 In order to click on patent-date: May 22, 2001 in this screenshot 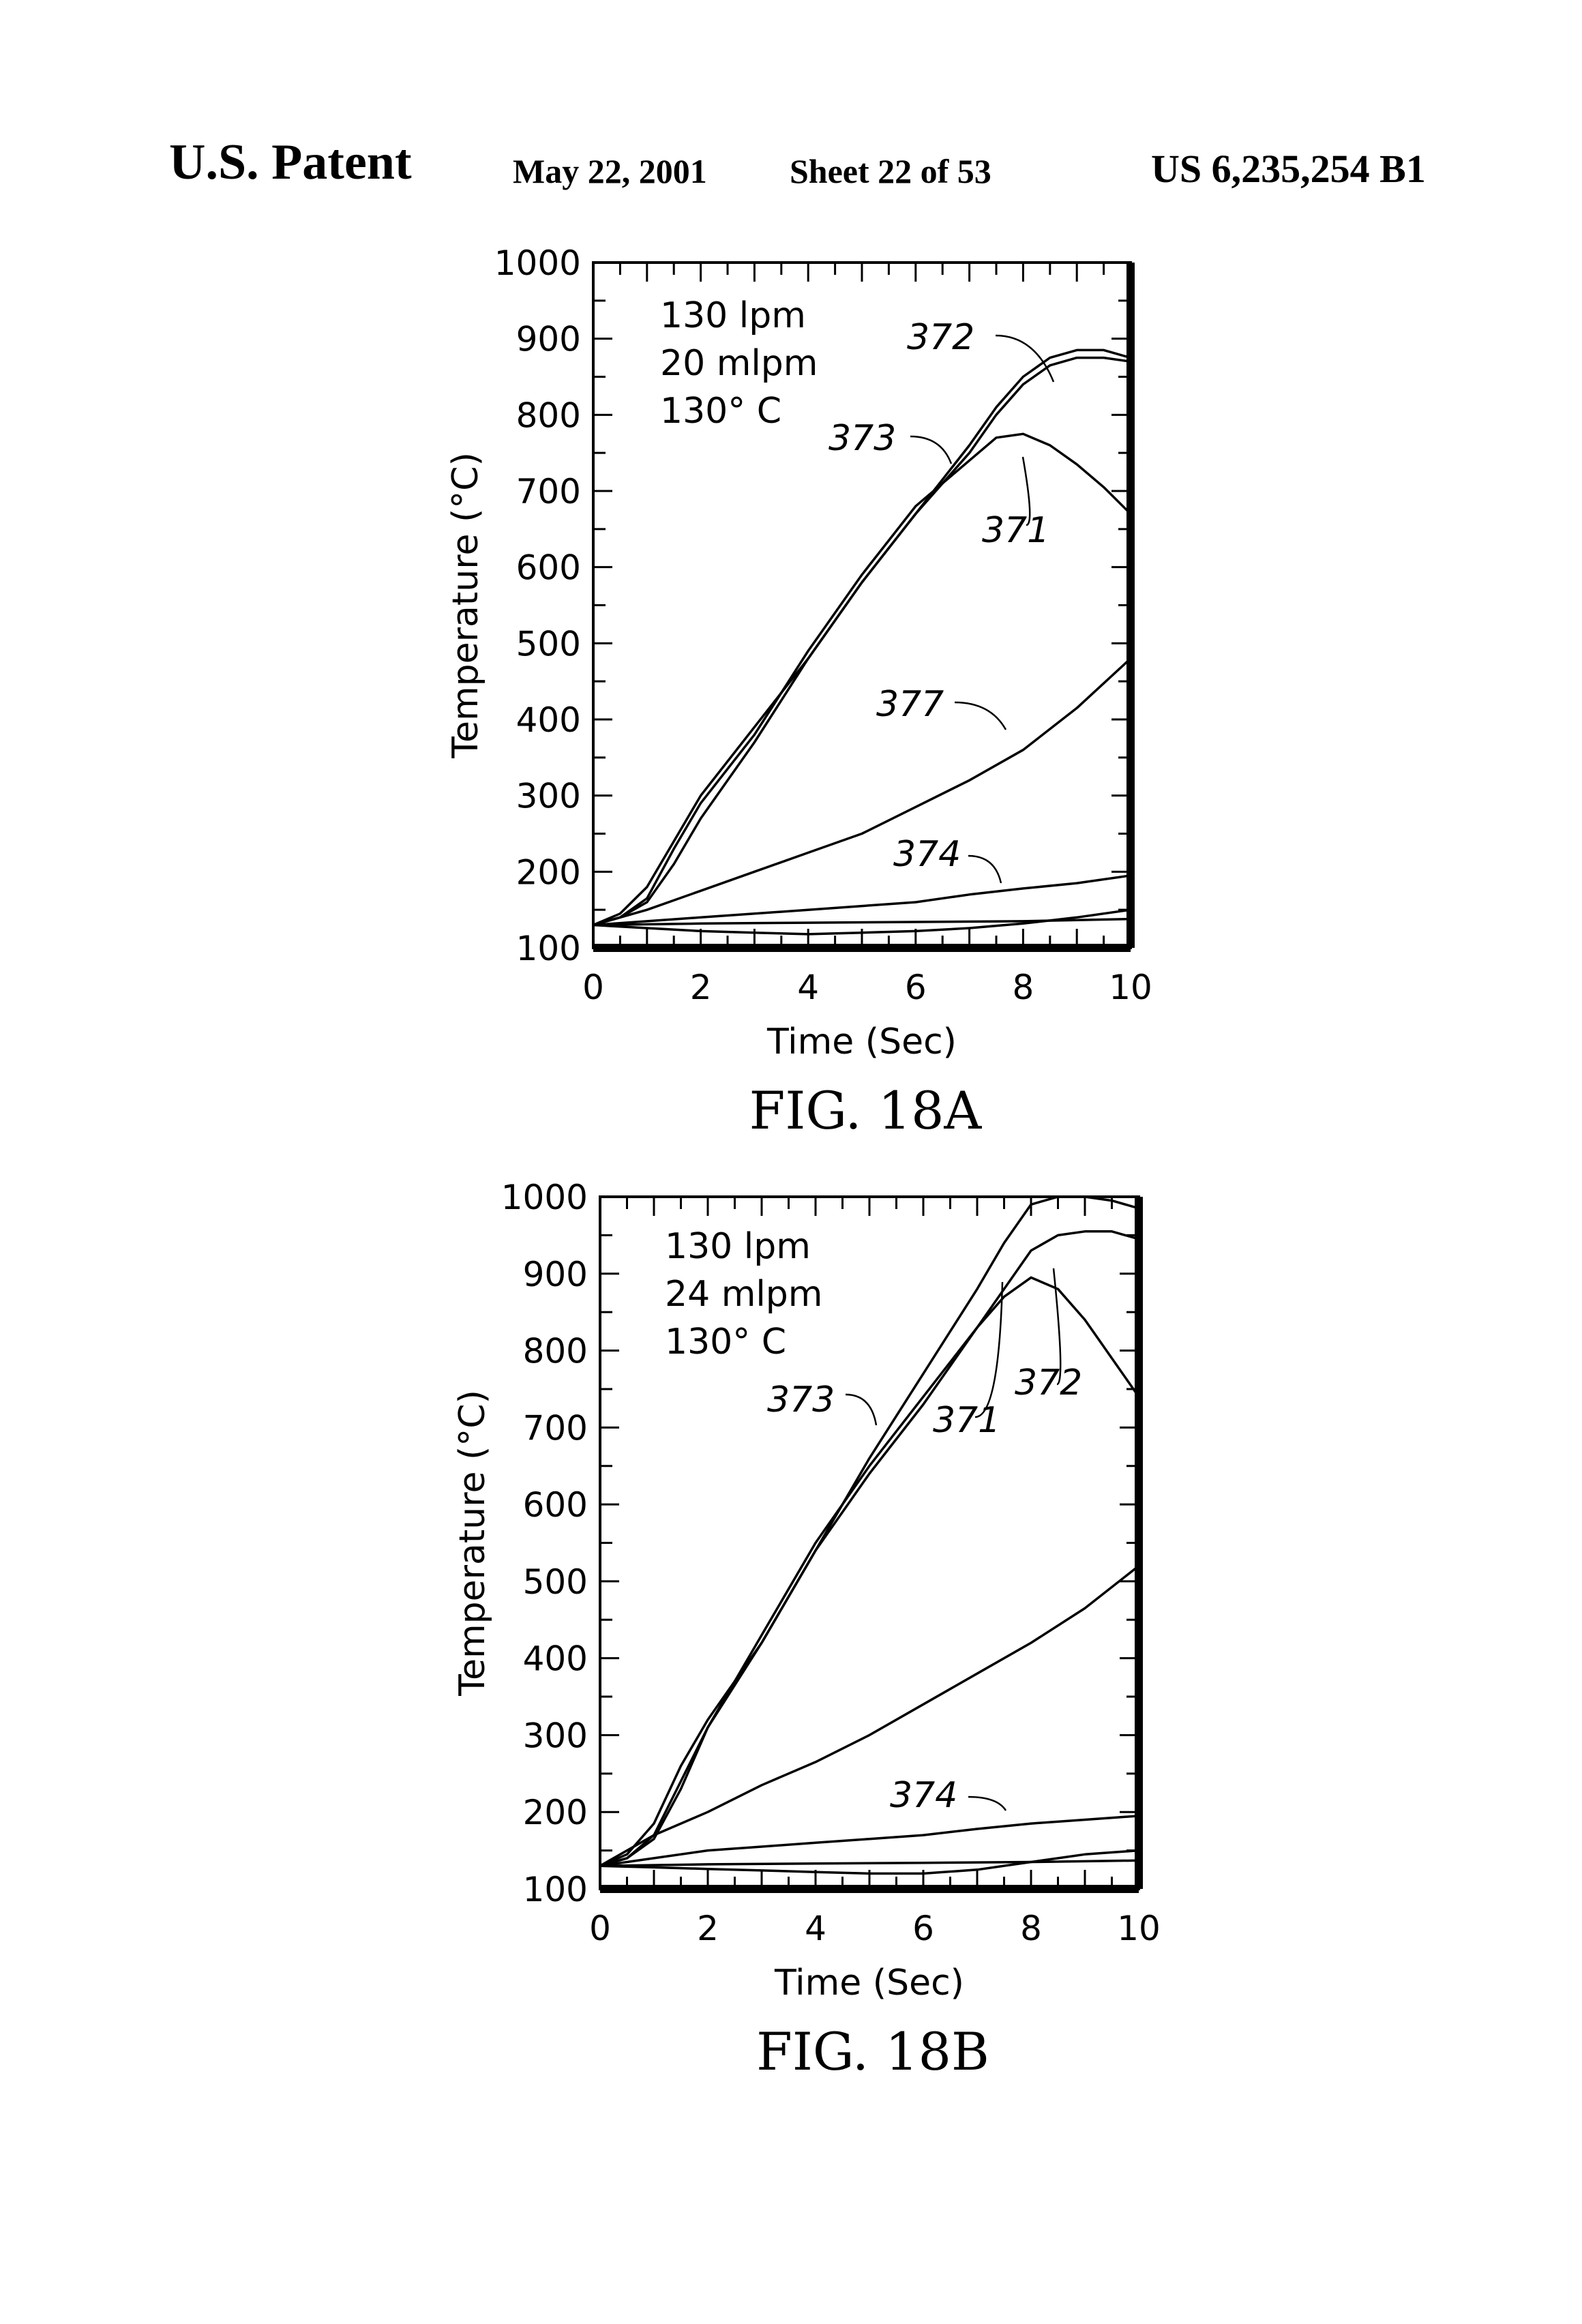, I will do `click(610, 171)`.